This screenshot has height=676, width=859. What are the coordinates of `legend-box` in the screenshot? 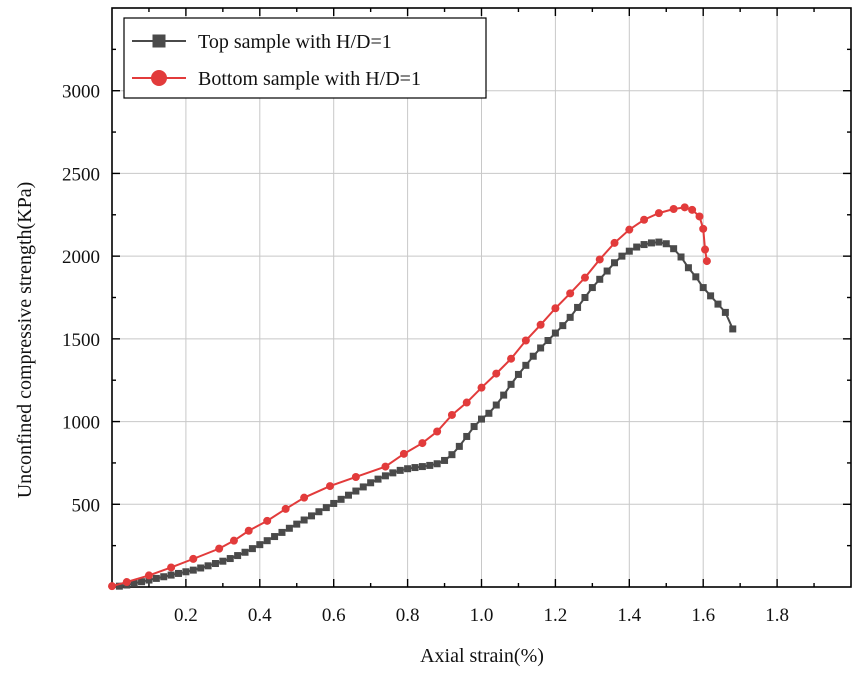 It's located at (305, 58).